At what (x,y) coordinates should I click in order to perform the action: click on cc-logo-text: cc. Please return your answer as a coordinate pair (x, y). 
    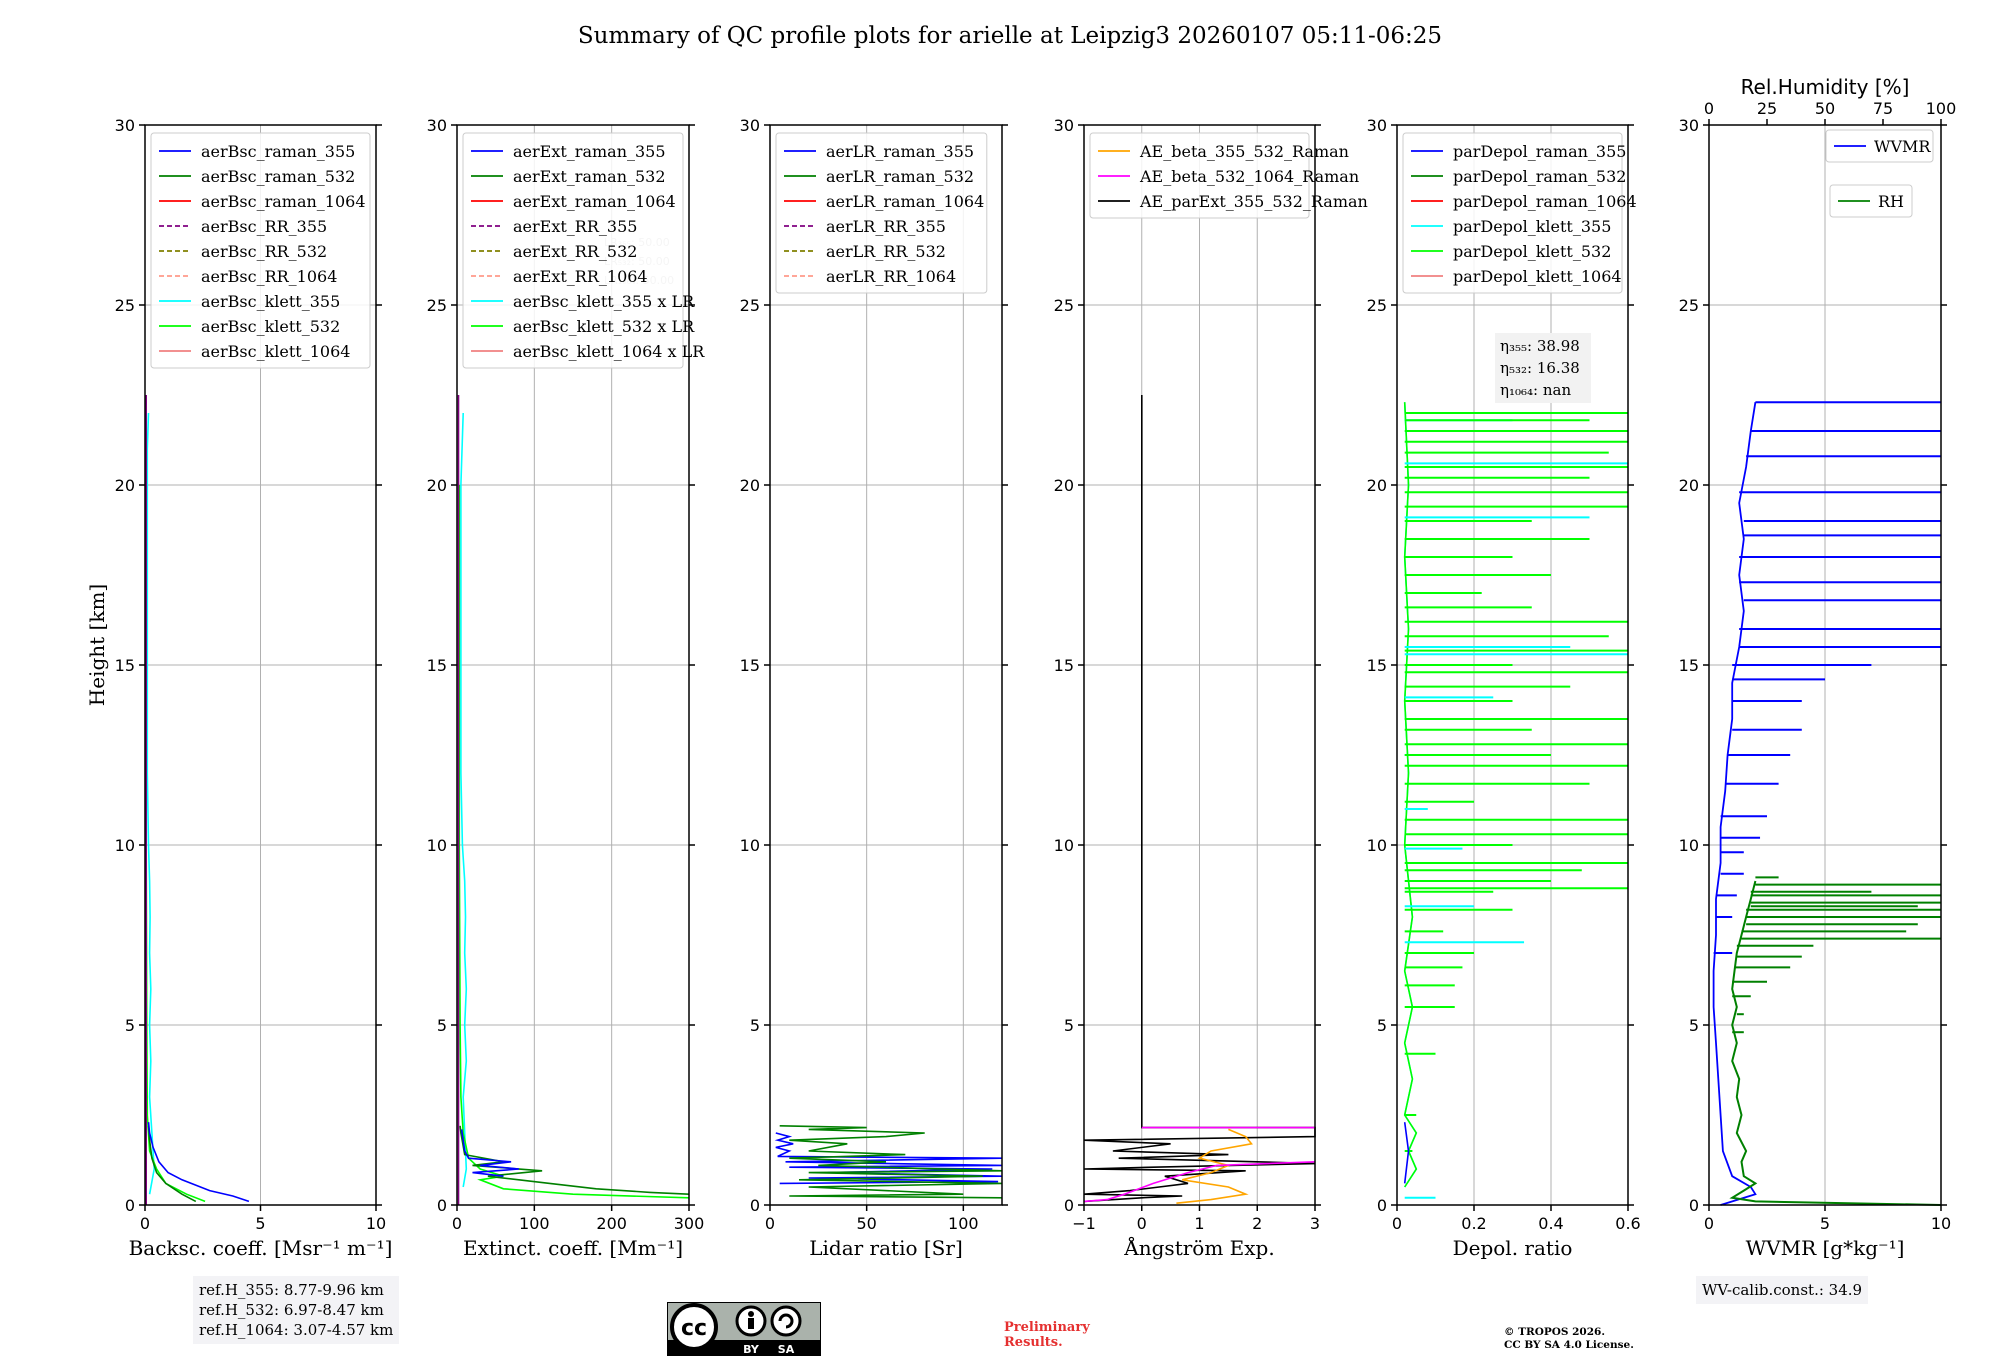
    Looking at the image, I should click on (694, 1328).